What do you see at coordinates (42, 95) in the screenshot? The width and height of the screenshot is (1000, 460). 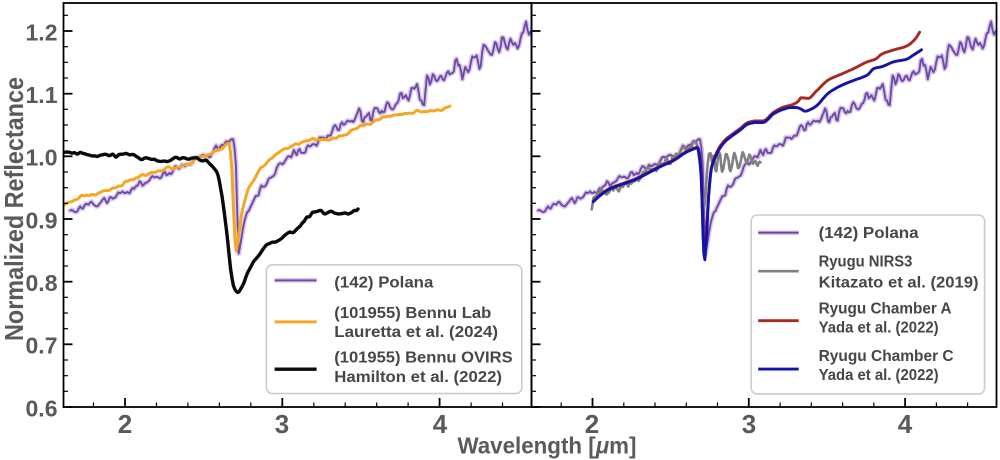 I see `svg-text: 1.1` at bounding box center [42, 95].